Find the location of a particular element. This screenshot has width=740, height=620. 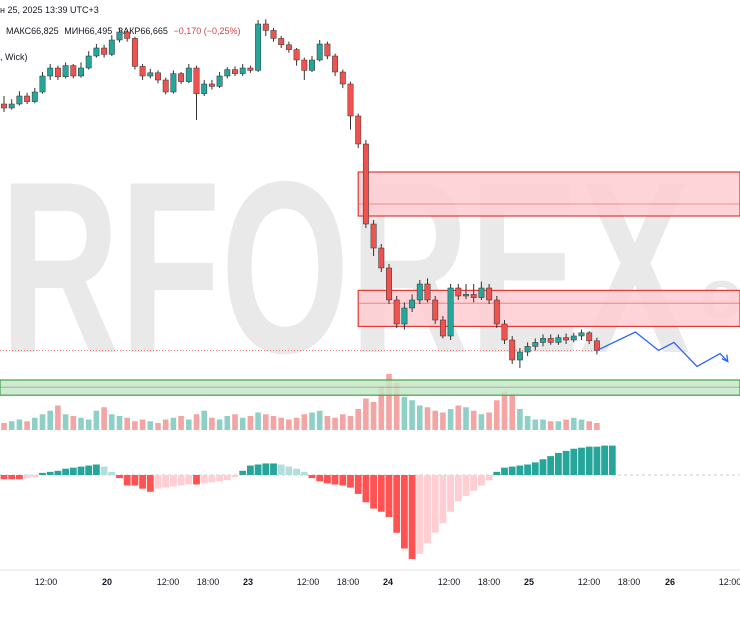

header-date: н 25, 2025 13:39 UTC+3 is located at coordinates (49, 10).